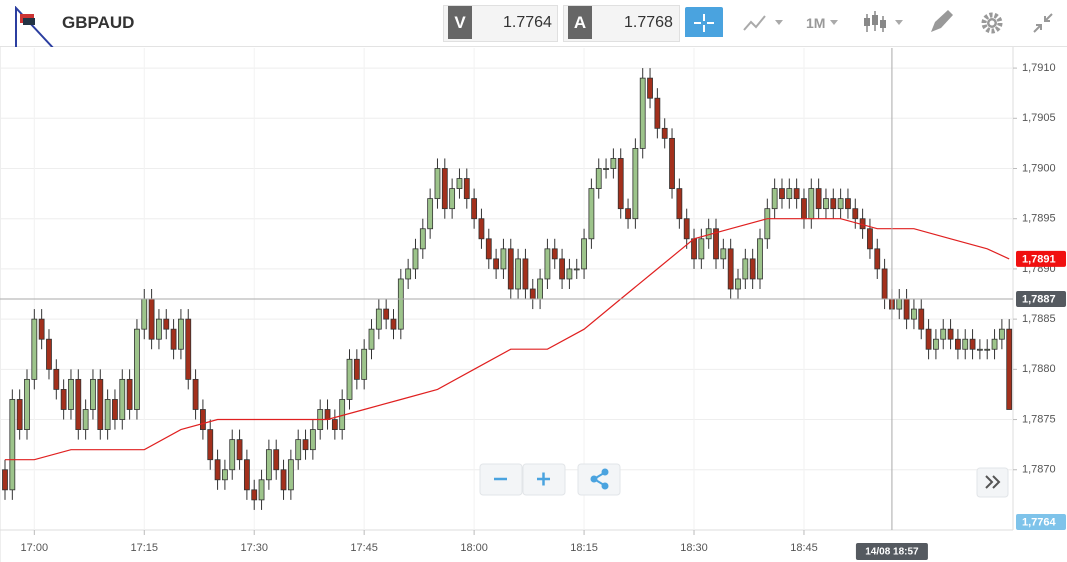 Image resolution: width=1067 pixels, height=562 pixels. What do you see at coordinates (1039, 319) in the screenshot?
I see `y-tick-label: 1,7885` at bounding box center [1039, 319].